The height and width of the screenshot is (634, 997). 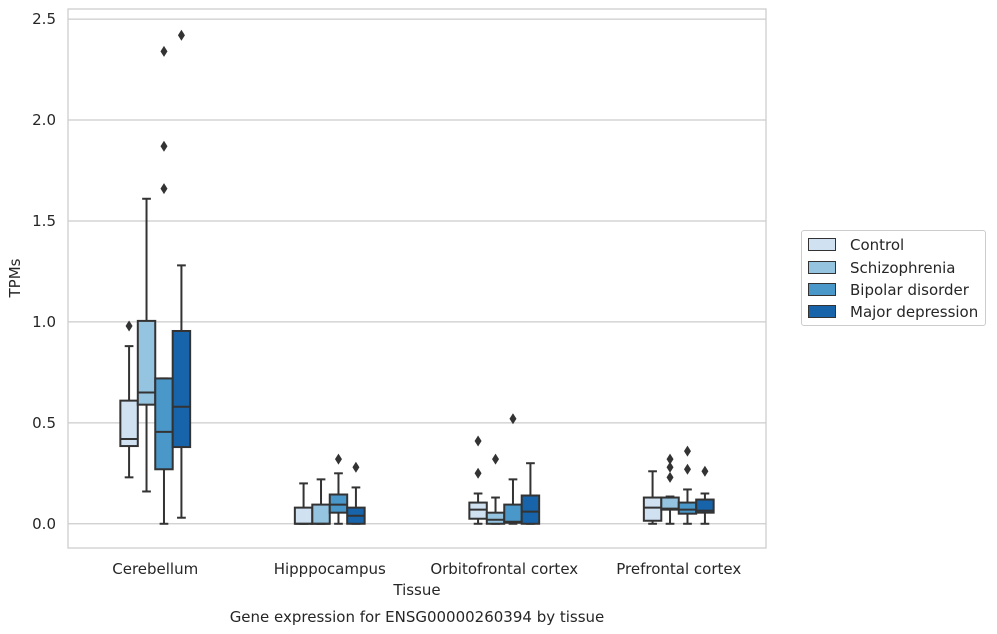 What do you see at coordinates (44, 271) in the screenshot?
I see `y-tick-labels: 0.0 0.5 1.0 1.5 2.0 2.5` at bounding box center [44, 271].